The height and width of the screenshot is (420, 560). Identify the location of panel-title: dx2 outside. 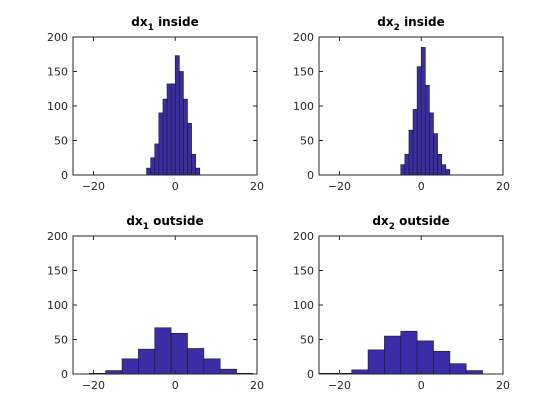
(410, 223).